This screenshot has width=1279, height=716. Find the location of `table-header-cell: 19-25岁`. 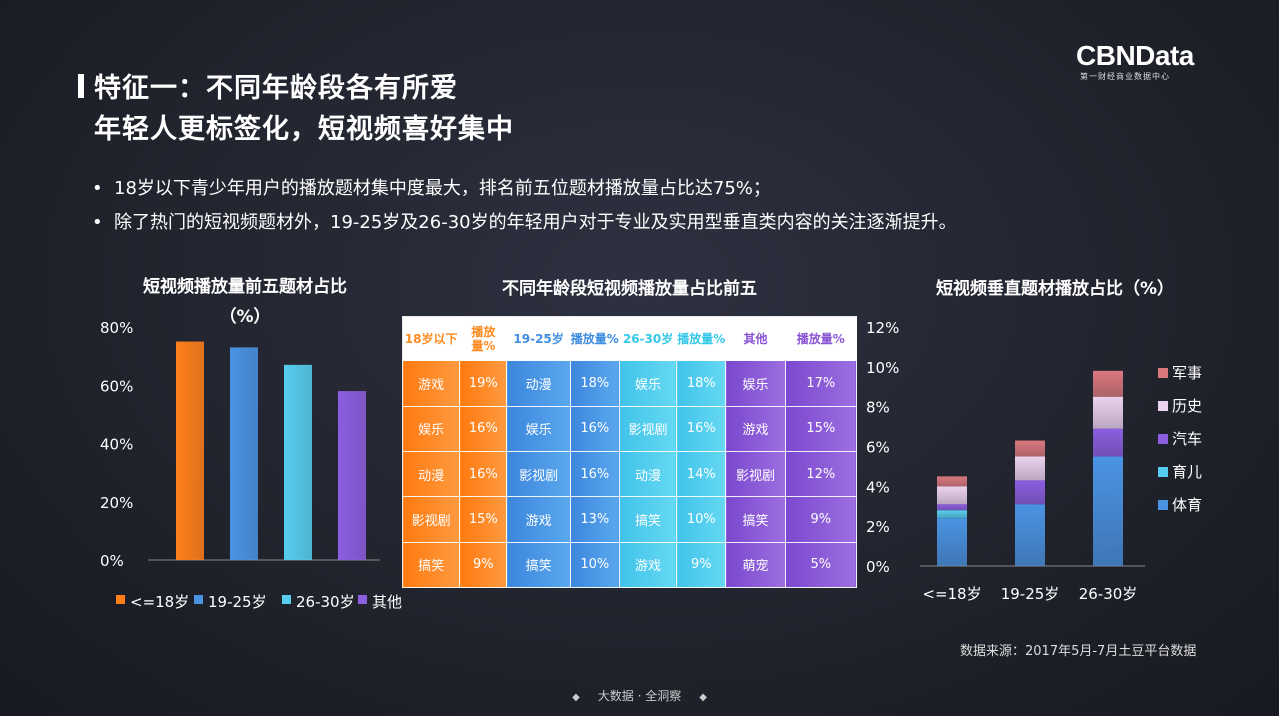

table-header-cell: 19-25岁 is located at coordinates (538, 338).